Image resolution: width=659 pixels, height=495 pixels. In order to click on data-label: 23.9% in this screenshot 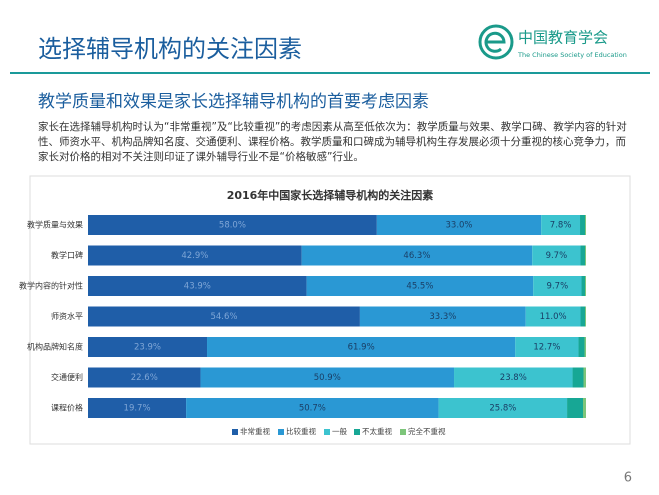, I will do `click(147, 348)`.